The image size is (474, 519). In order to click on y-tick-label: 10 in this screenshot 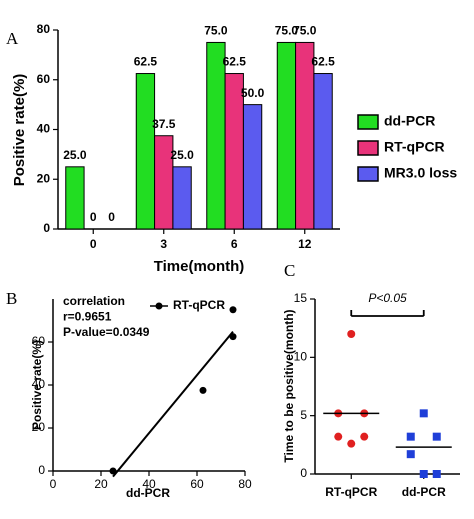, I will do `click(301, 357)`.